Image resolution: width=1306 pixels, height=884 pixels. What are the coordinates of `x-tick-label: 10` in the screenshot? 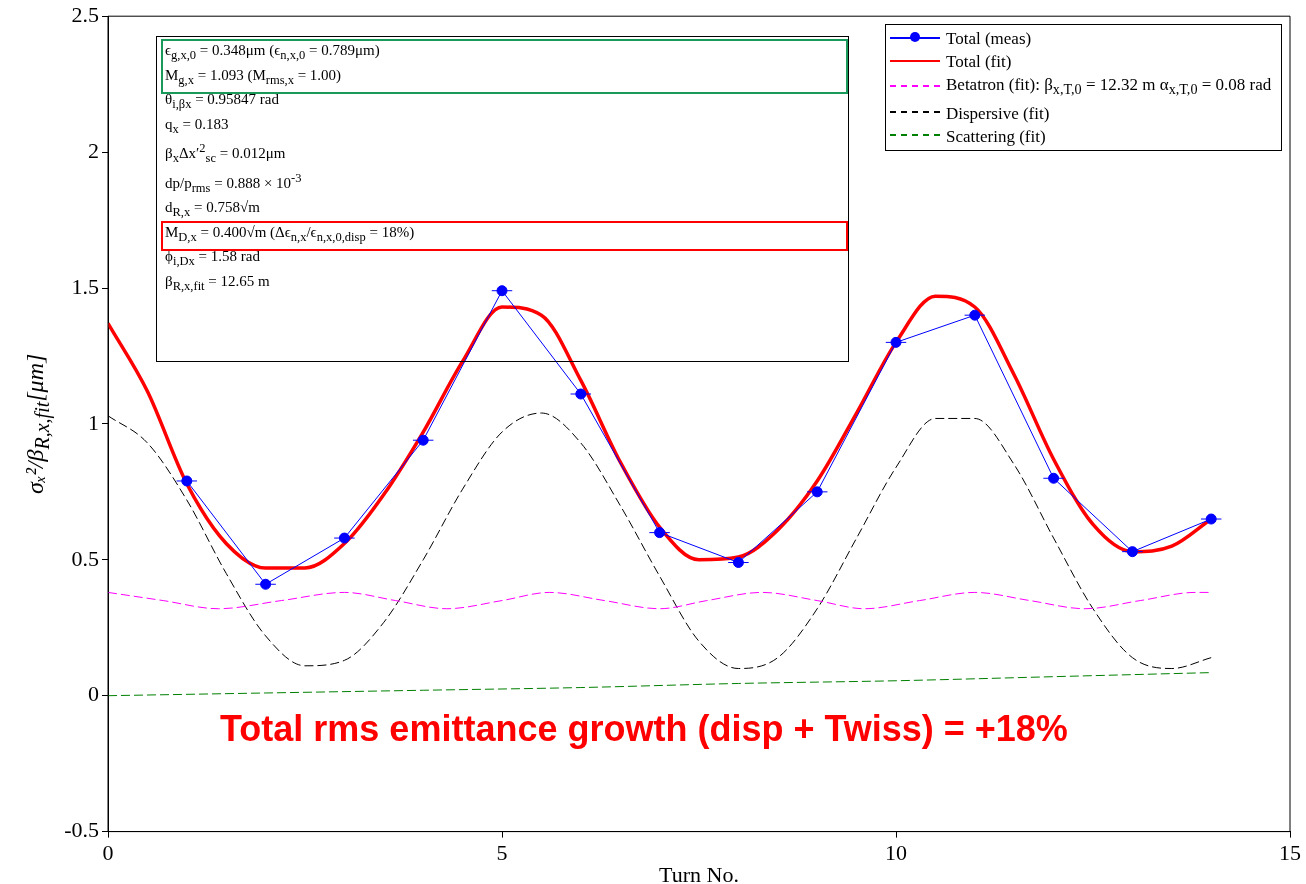 It's located at (896, 852).